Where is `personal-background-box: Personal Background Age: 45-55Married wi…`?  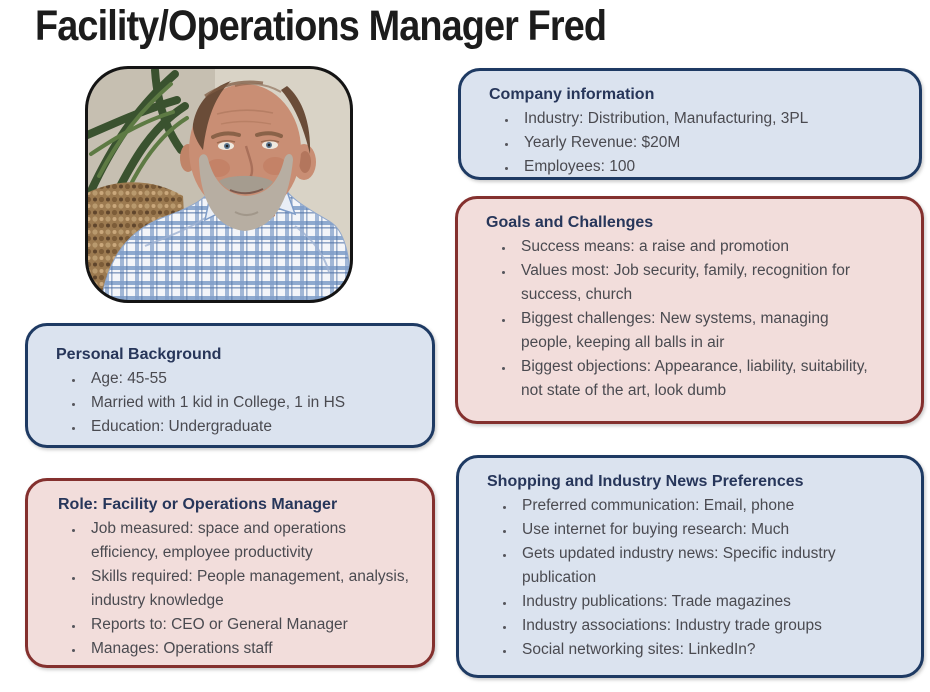 personal-background-box: Personal Background Age: 45-55Married wi… is located at coordinates (230, 385).